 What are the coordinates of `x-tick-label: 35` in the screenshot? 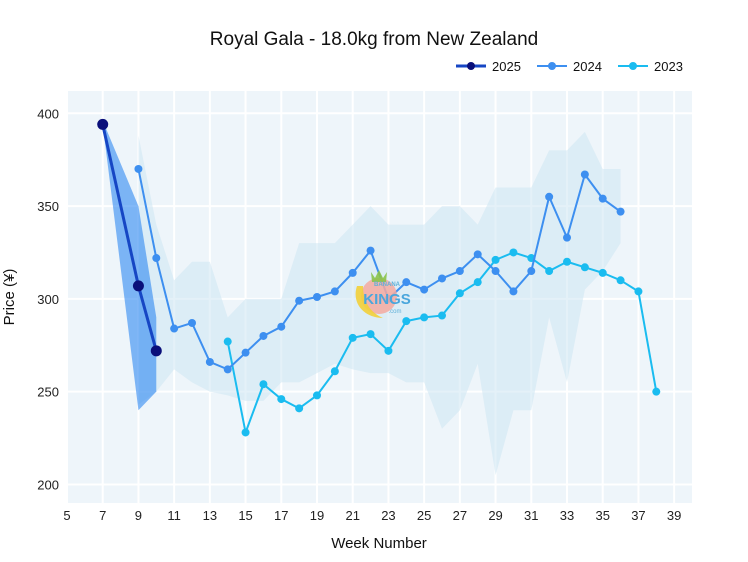 It's located at (602, 515).